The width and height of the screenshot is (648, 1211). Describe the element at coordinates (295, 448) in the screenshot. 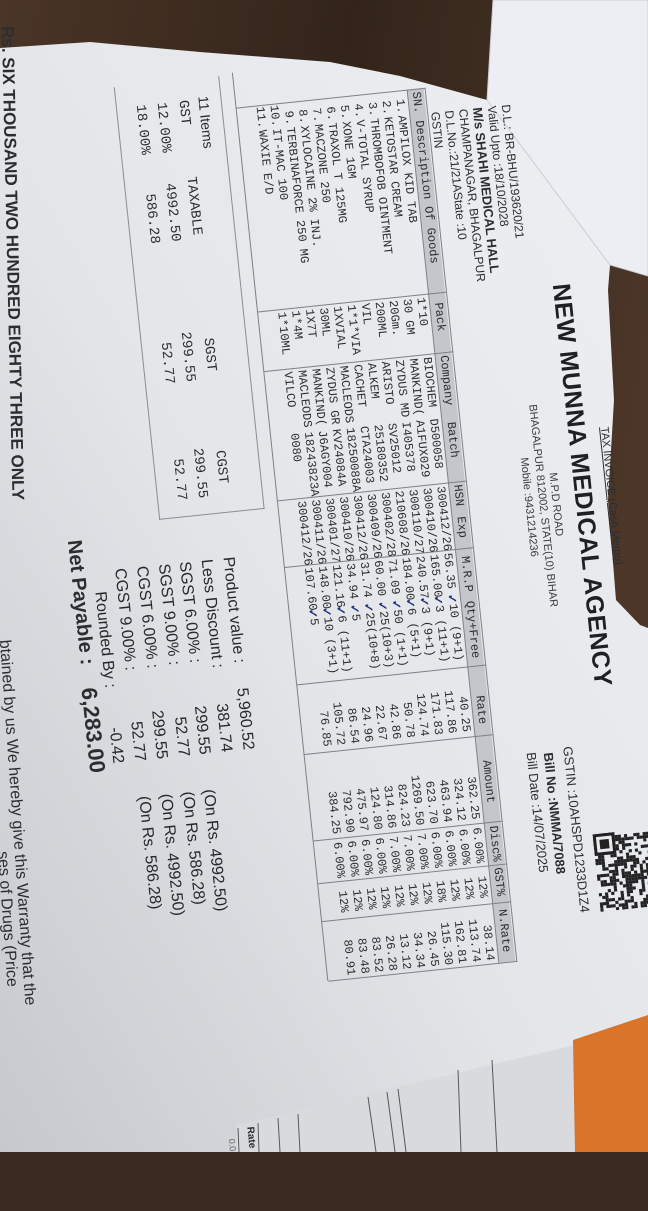

I see `item-batch: 0080` at that location.